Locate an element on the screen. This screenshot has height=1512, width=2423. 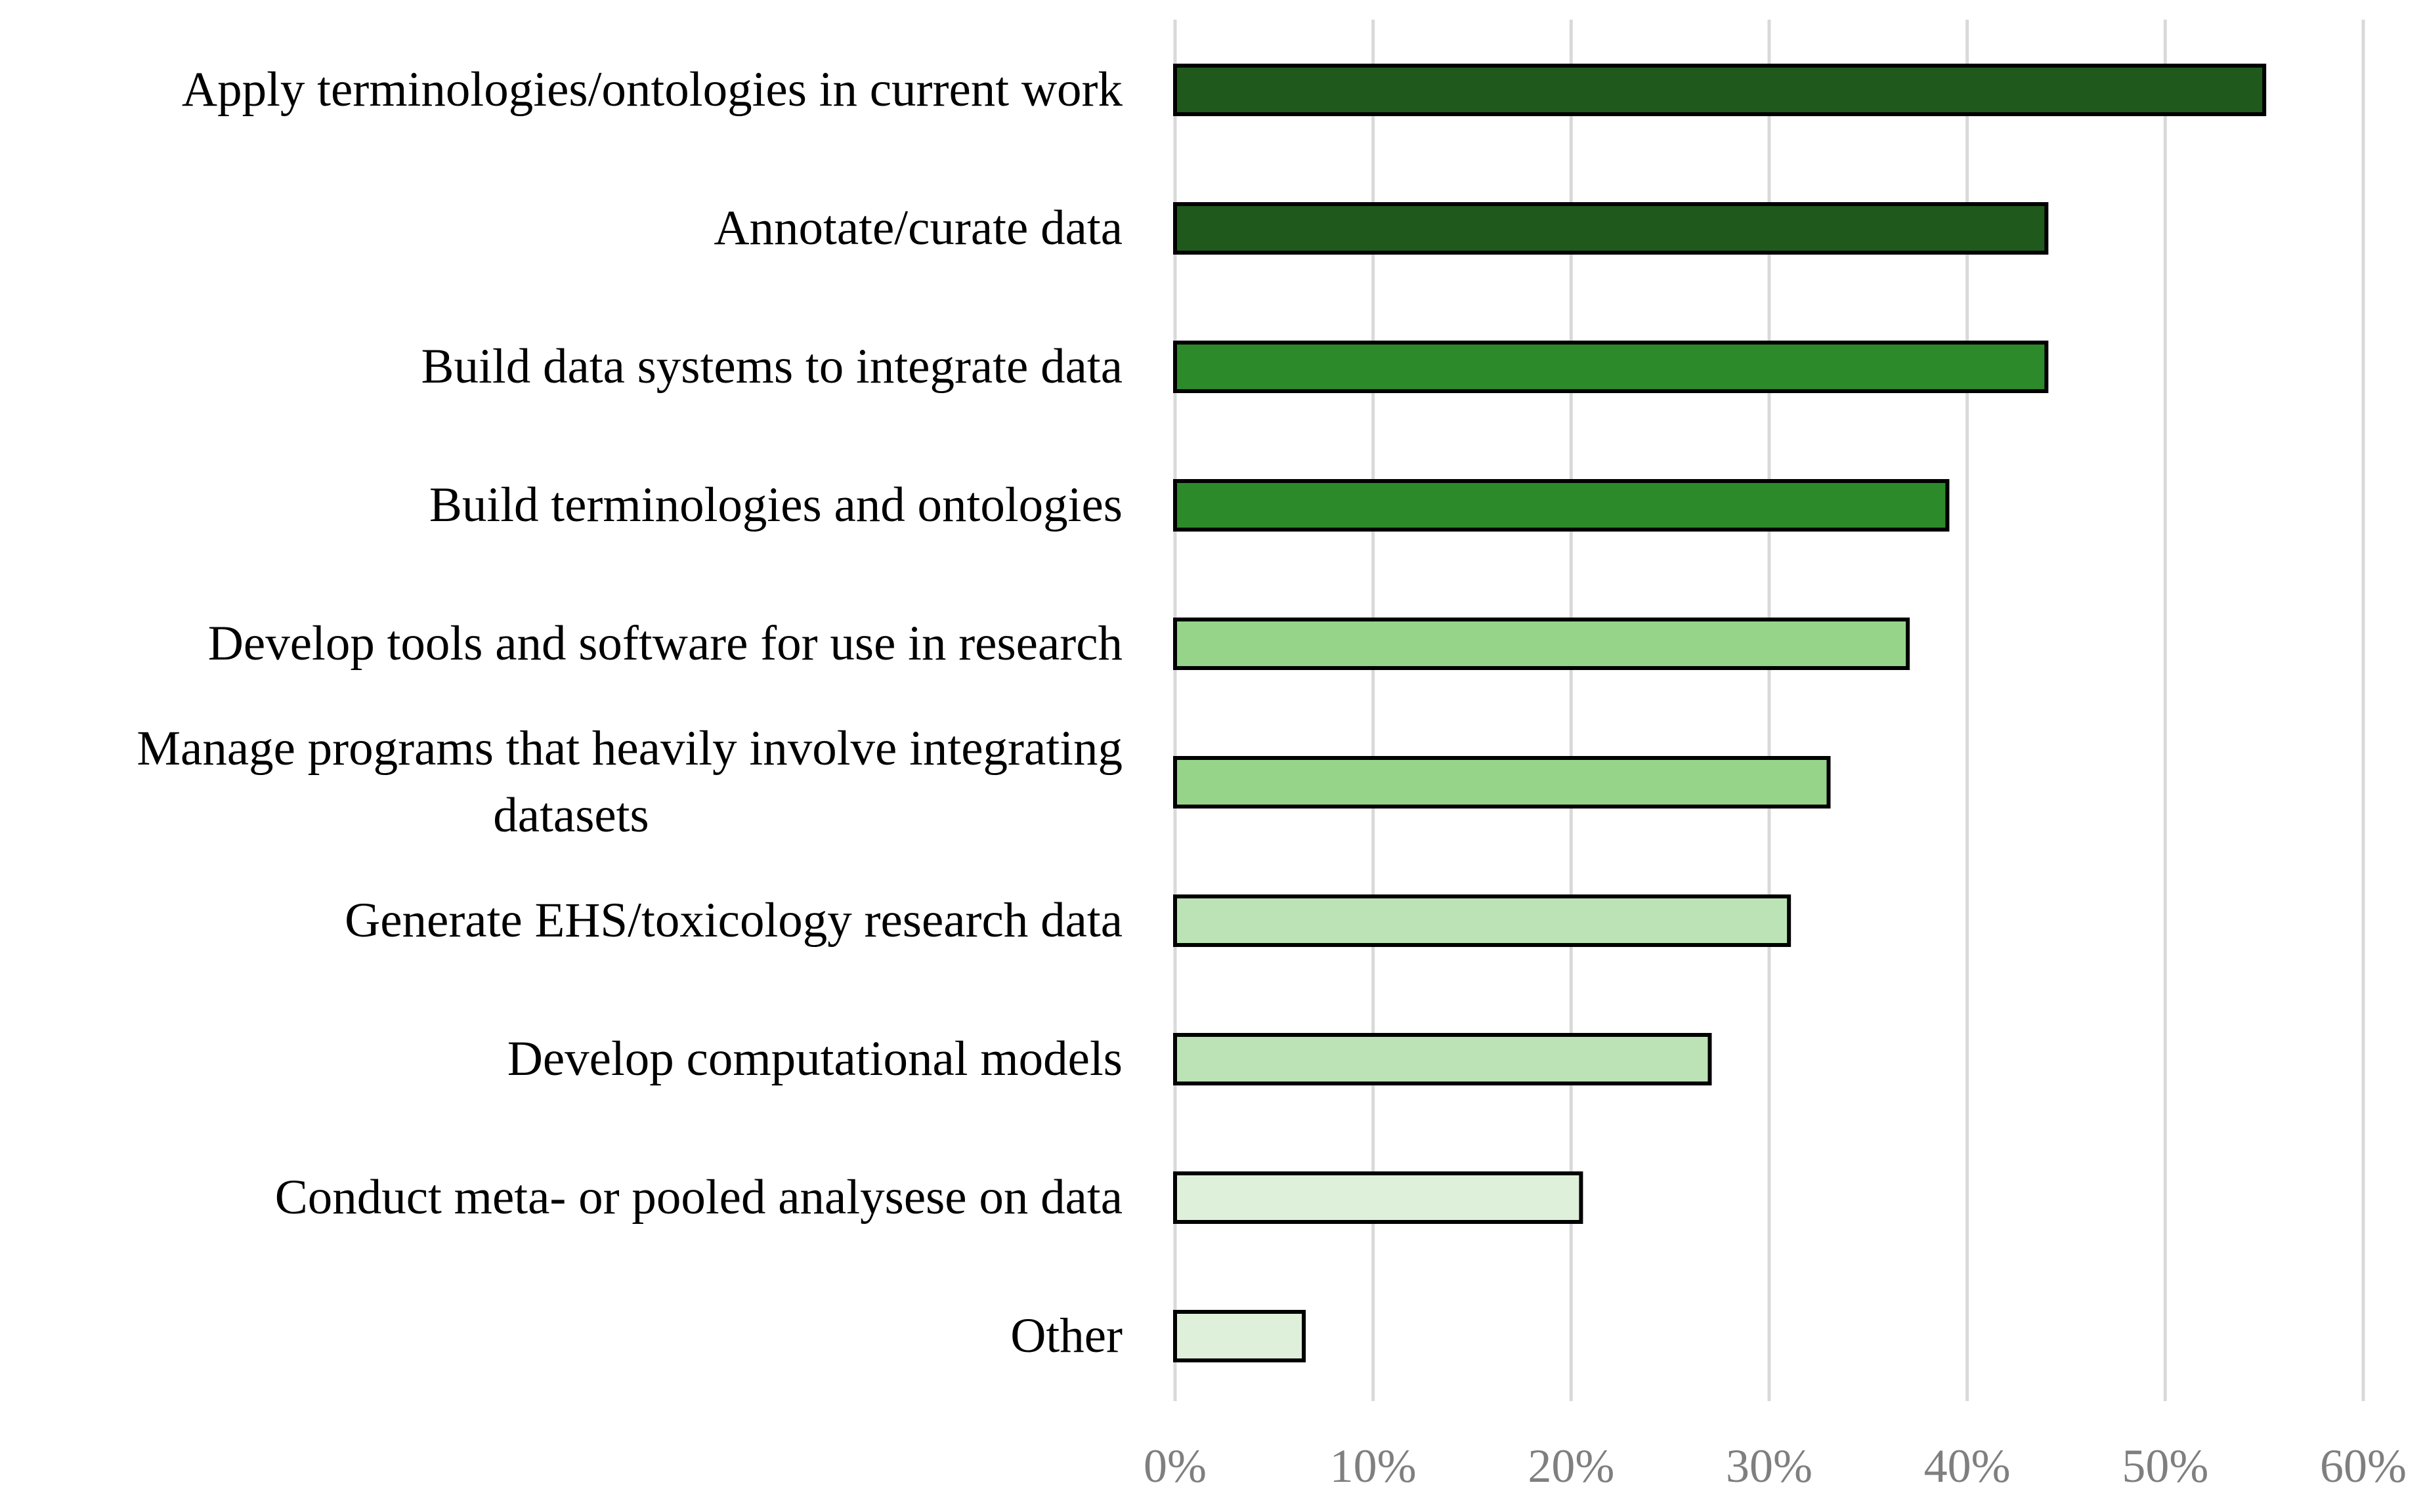
category-label-5-line-1: datasets is located at coordinates (571, 815).